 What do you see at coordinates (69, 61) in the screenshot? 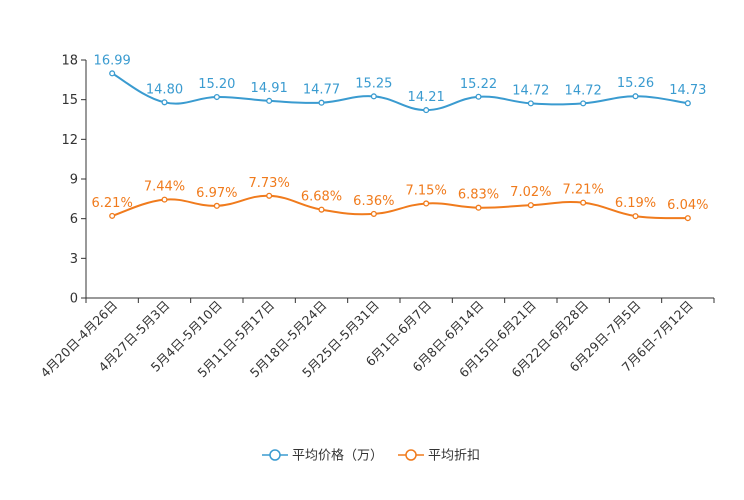
I see `y-tick-label: 18` at bounding box center [69, 61].